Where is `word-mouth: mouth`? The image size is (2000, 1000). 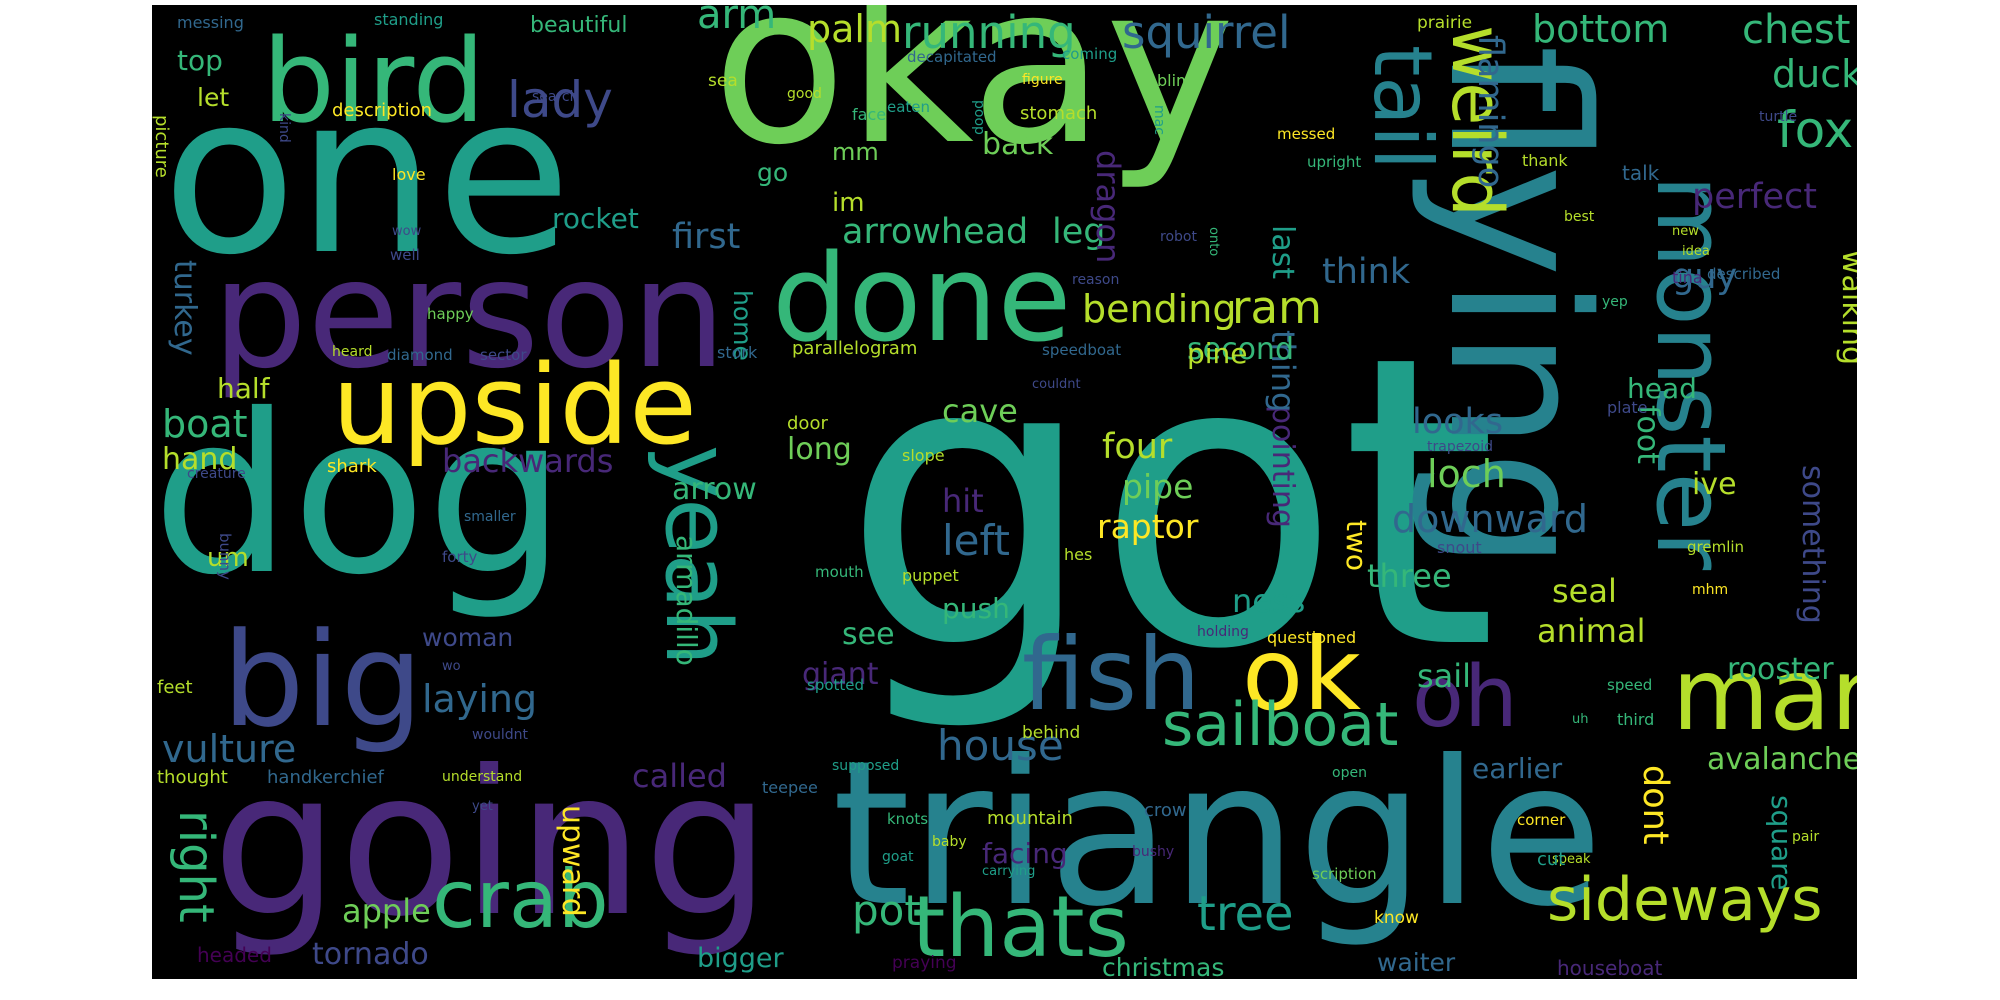 word-mouth: mouth is located at coordinates (839, 572).